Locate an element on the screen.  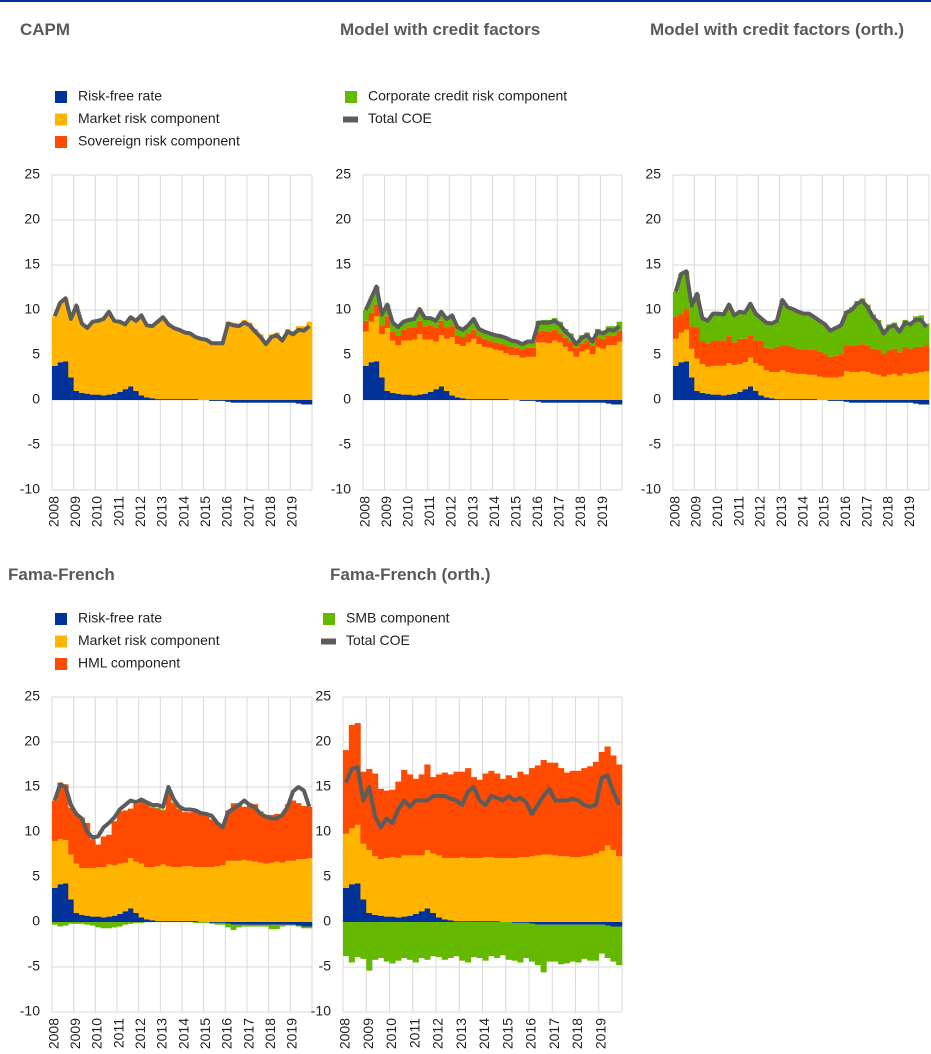
bar-series is located at coordinates (182, 383).